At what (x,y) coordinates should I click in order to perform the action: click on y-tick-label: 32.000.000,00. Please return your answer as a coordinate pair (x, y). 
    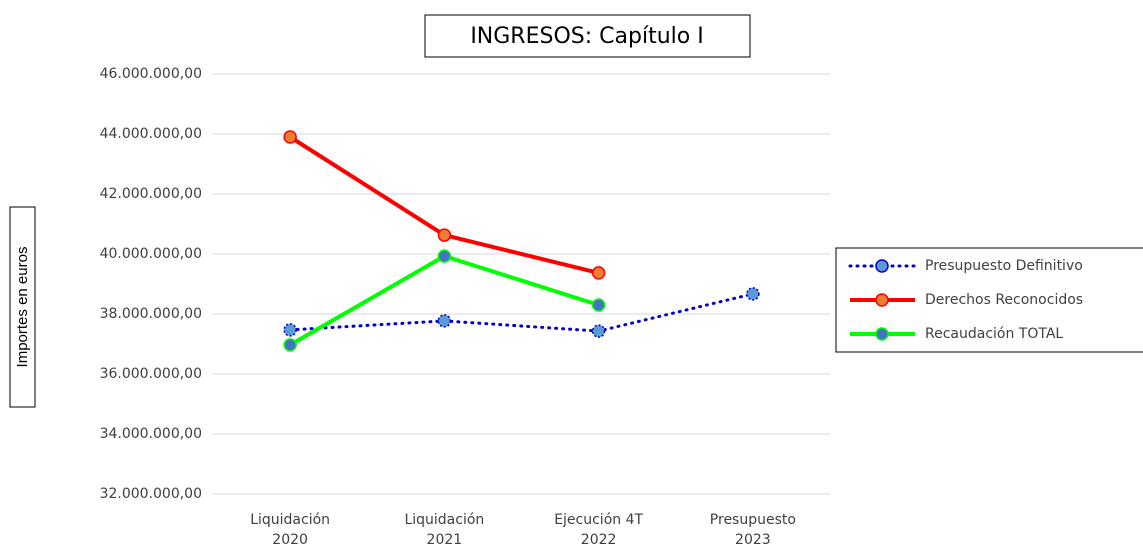
    Looking at the image, I should click on (151, 494).